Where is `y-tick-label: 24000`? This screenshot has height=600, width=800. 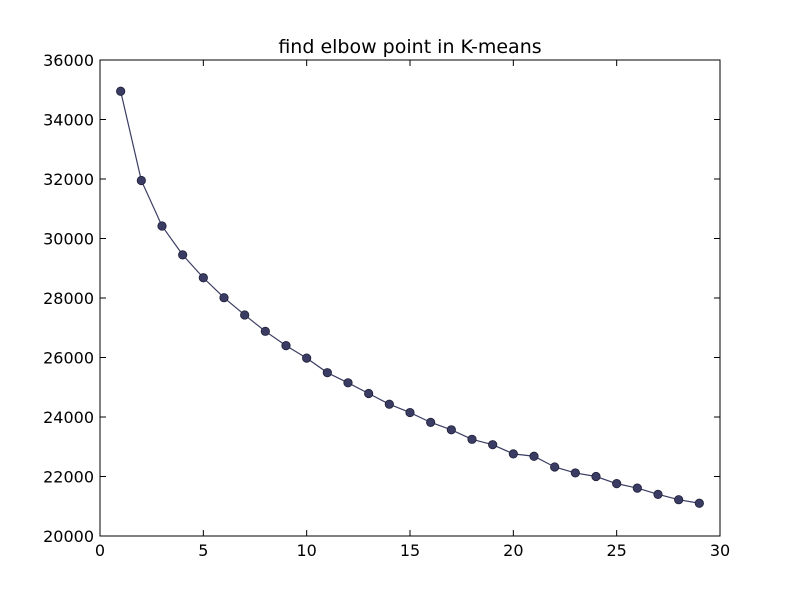
y-tick-label: 24000 is located at coordinates (68, 417).